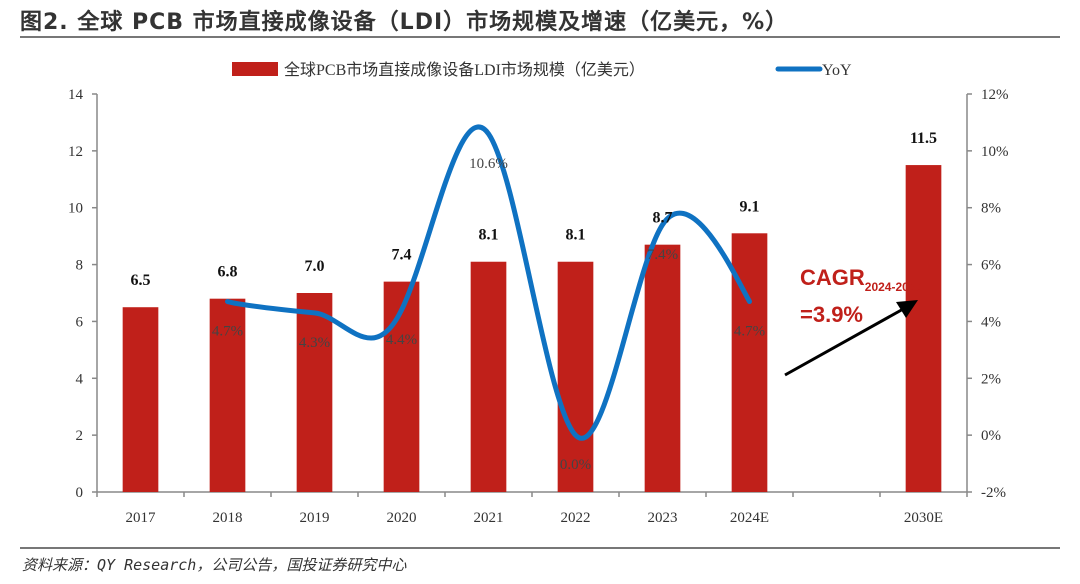 The image size is (1080, 584). What do you see at coordinates (140, 399) in the screenshot?
I see `bar-2017` at bounding box center [140, 399].